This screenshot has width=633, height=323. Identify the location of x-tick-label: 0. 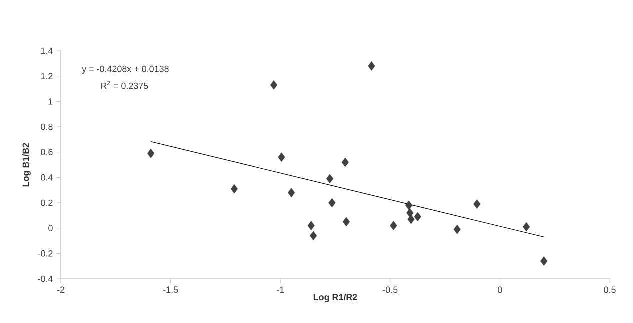
(500, 290).